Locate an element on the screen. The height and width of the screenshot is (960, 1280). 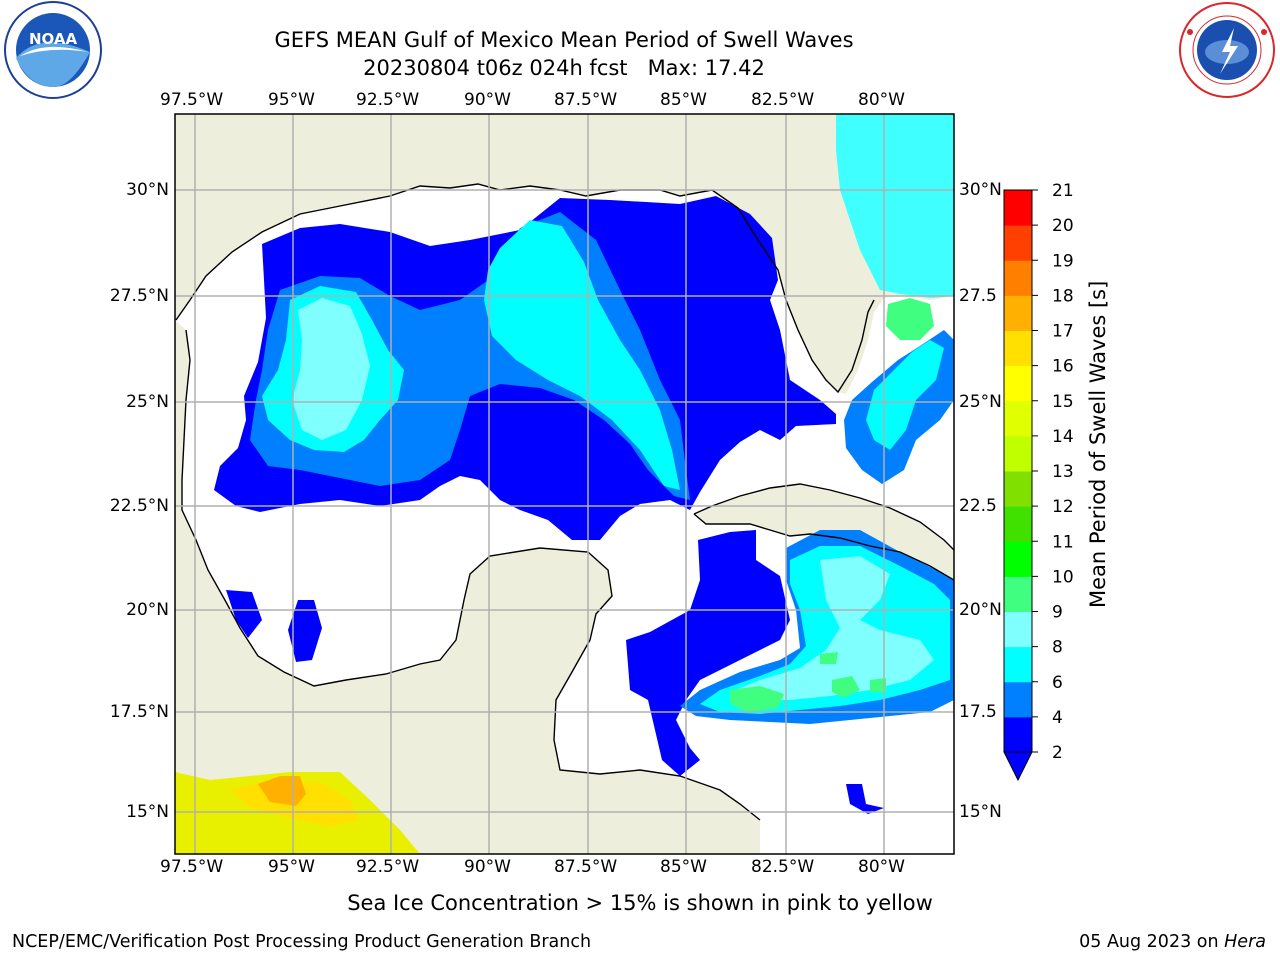
colorbar-tick-label: 16 is located at coordinates (1063, 367).